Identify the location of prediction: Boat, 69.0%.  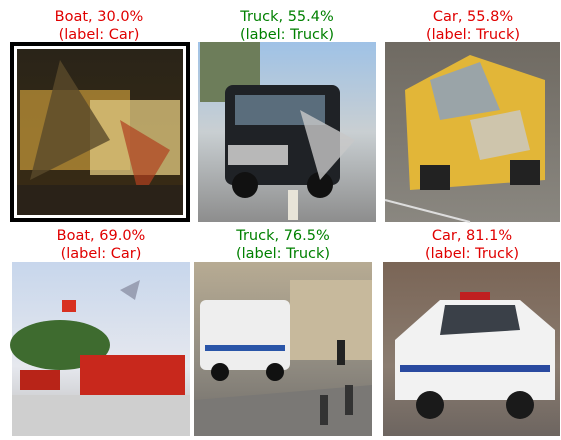
(101, 236).